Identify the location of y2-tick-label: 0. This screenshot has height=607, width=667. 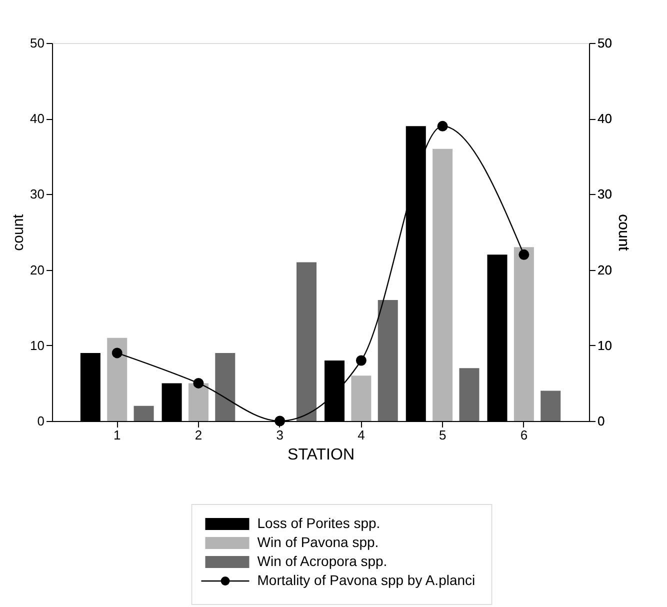
(601, 421).